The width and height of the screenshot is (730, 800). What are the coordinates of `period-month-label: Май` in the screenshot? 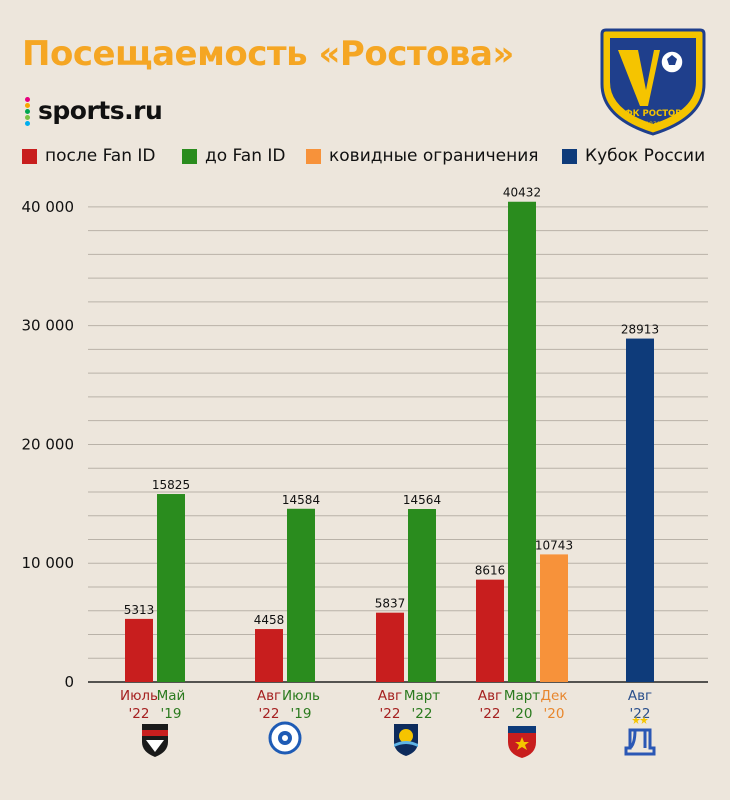 It's located at (171, 696).